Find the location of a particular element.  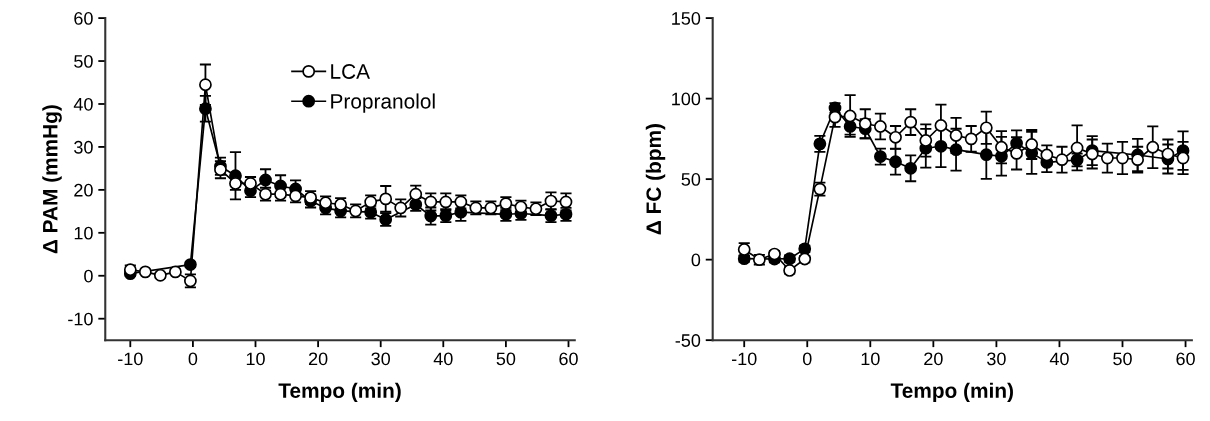

legend-label: Propranolol is located at coordinates (383, 103).